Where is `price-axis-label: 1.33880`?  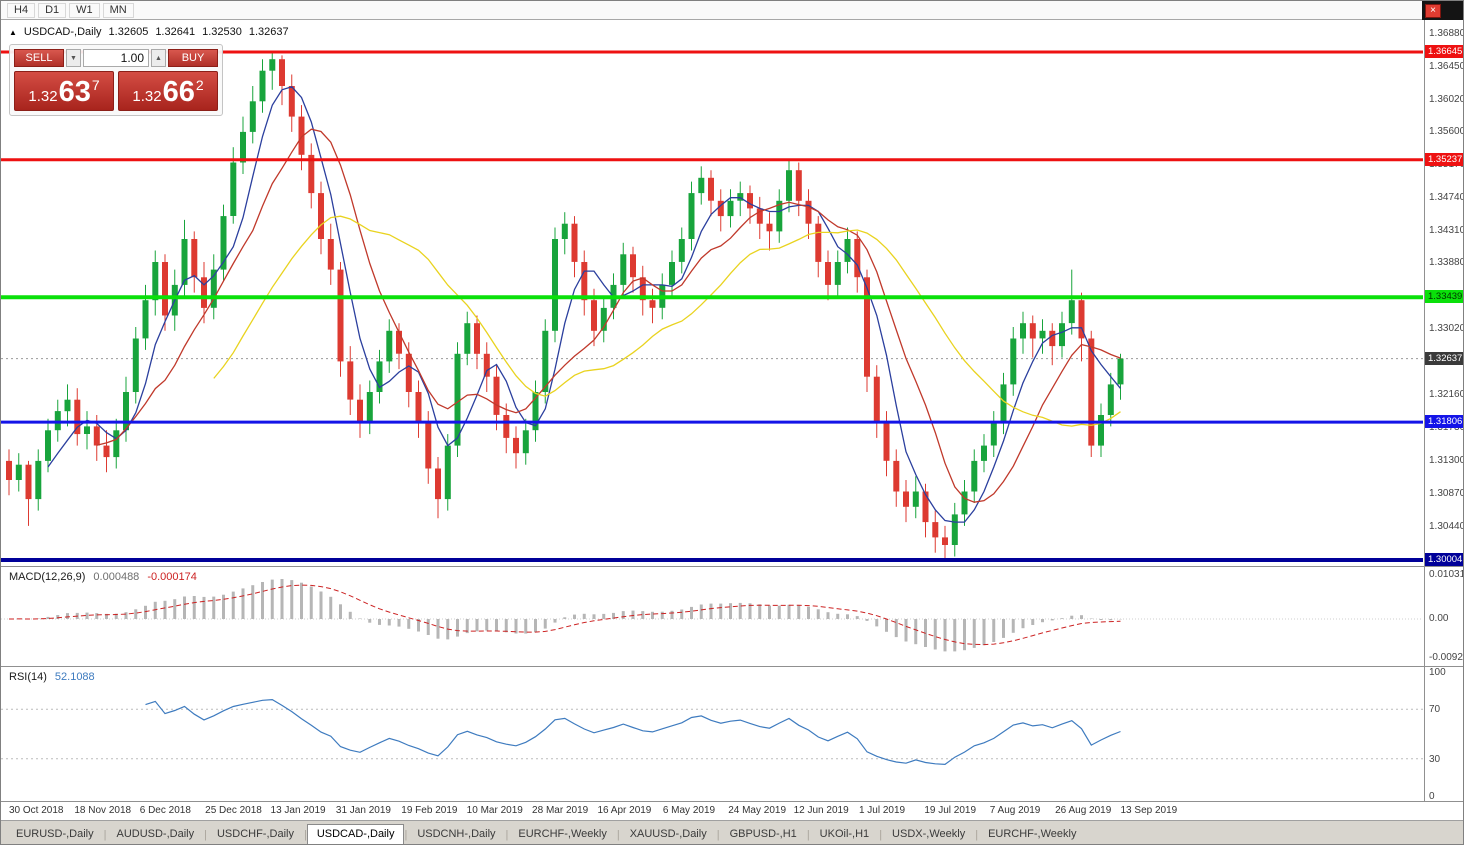
price-axis-label: 1.33880 is located at coordinates (1446, 263).